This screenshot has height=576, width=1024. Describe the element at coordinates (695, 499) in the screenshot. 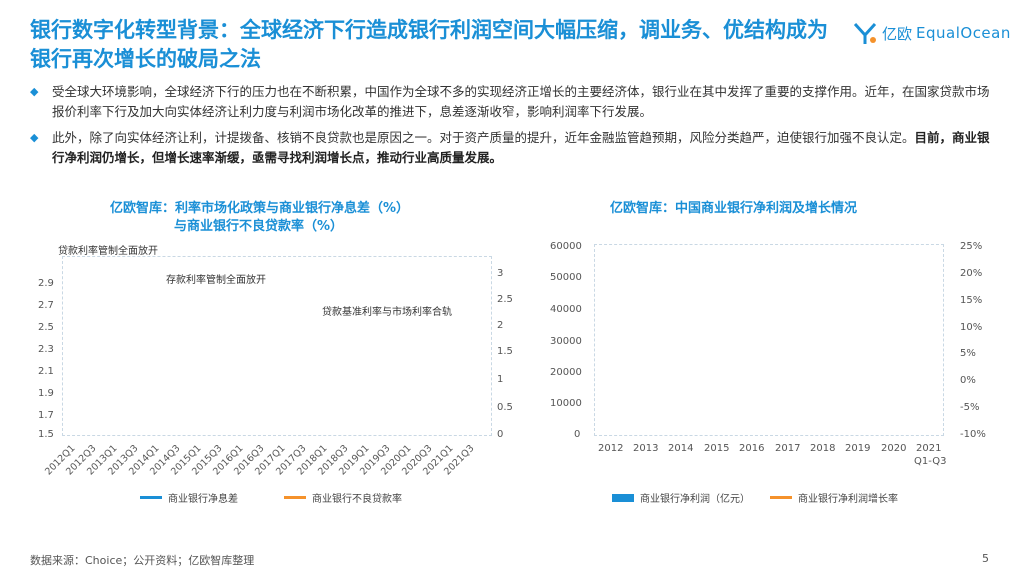

I see `legend-profit-label: 商业银行净利润（亿元）` at that location.